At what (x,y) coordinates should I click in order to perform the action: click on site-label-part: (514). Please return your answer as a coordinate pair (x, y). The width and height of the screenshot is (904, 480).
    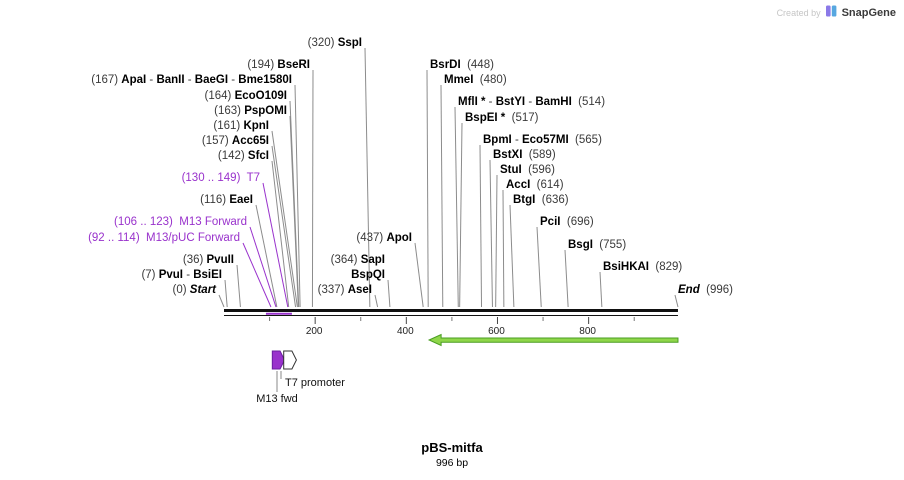
    Looking at the image, I should click on (588, 102).